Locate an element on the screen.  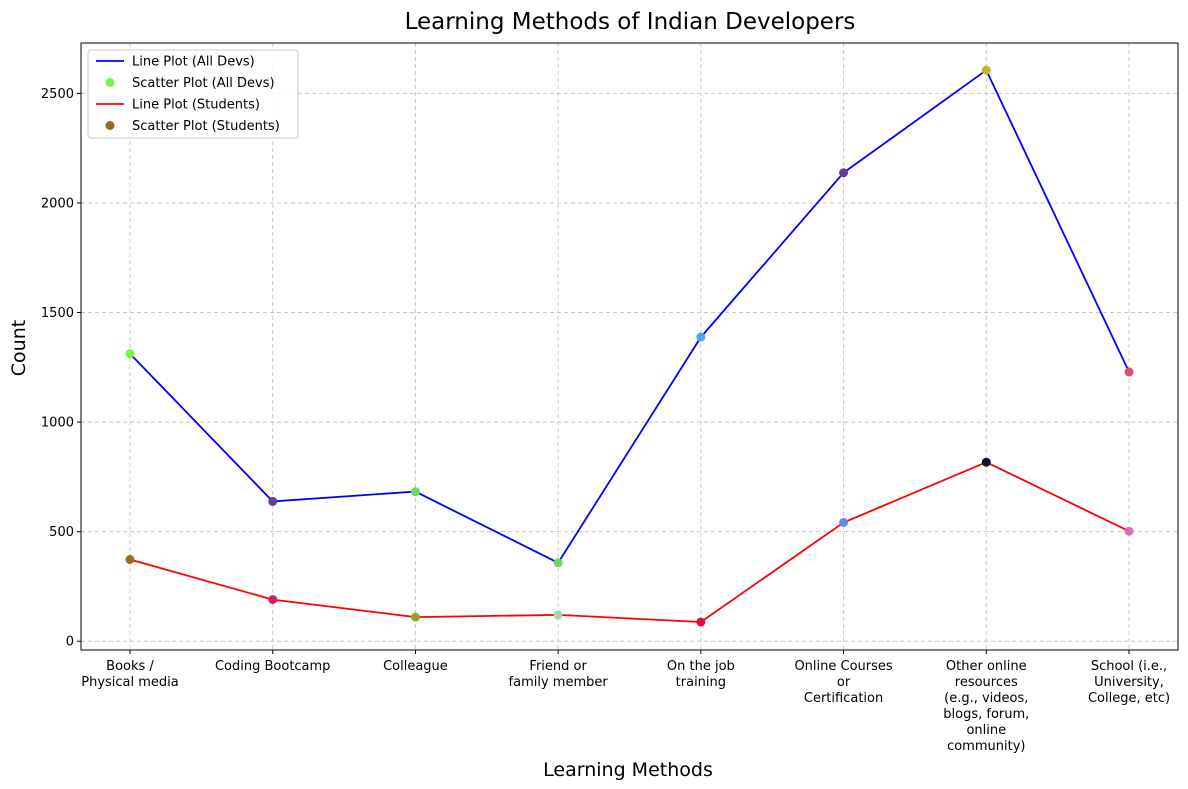
x-tick-label: Physical media is located at coordinates (130, 682).